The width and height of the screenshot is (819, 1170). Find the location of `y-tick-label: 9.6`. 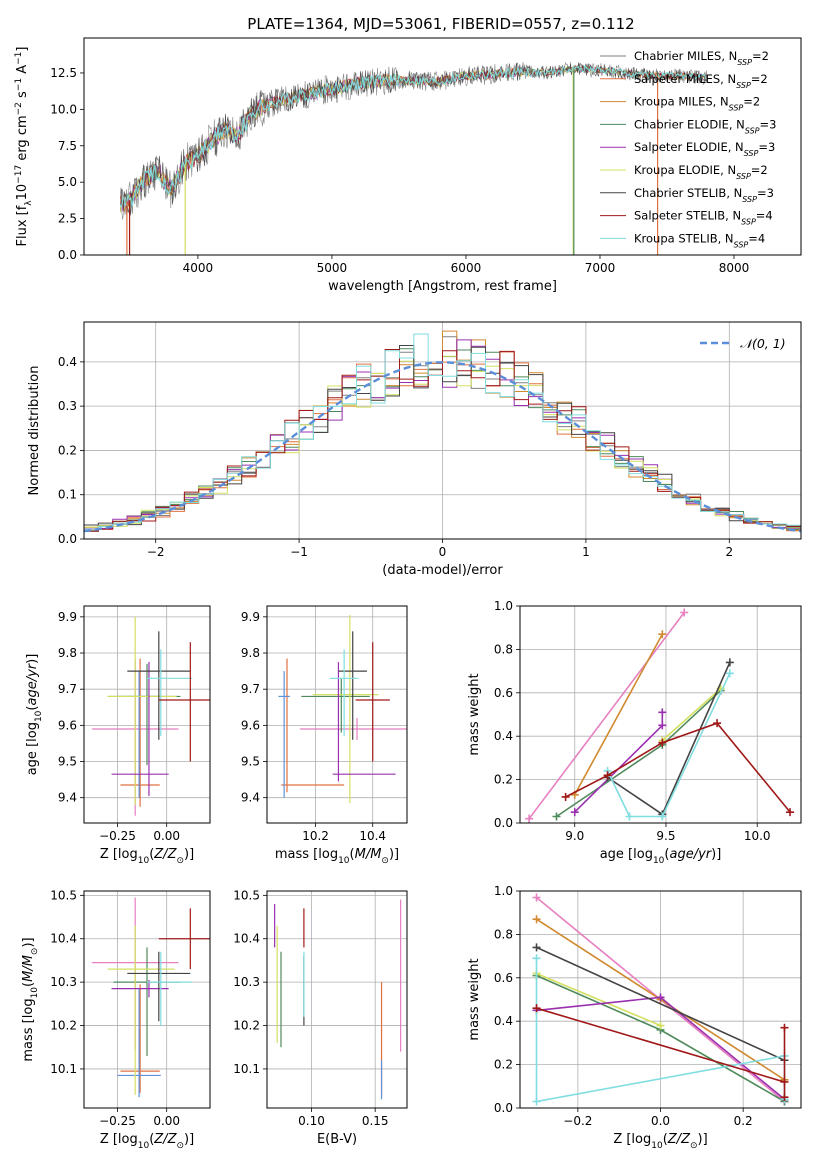

y-tick-label: 9.6 is located at coordinates (67, 725).